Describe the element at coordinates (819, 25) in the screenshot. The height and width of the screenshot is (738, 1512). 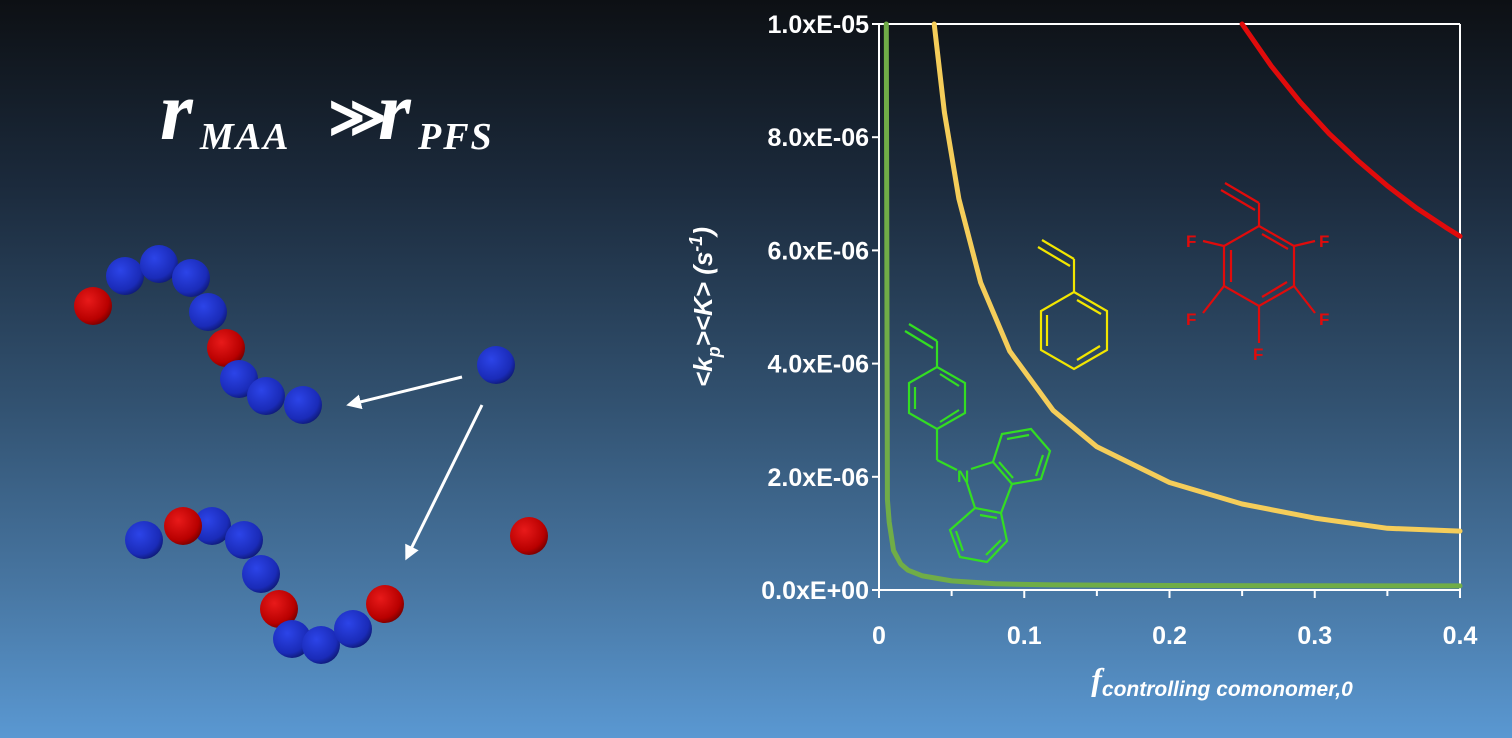
I see `y-tick-label: 1.0xE-05` at that location.